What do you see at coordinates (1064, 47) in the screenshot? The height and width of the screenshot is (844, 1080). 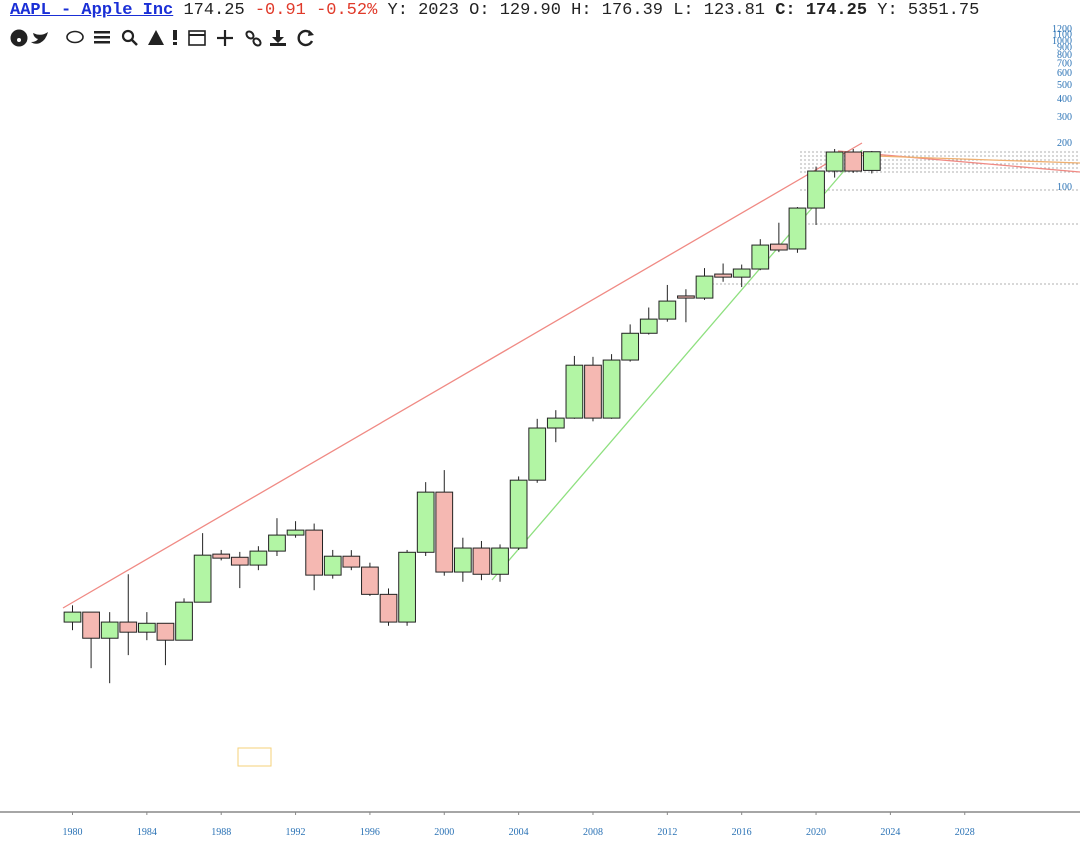 I see `y-tick-label: 900` at bounding box center [1064, 47].